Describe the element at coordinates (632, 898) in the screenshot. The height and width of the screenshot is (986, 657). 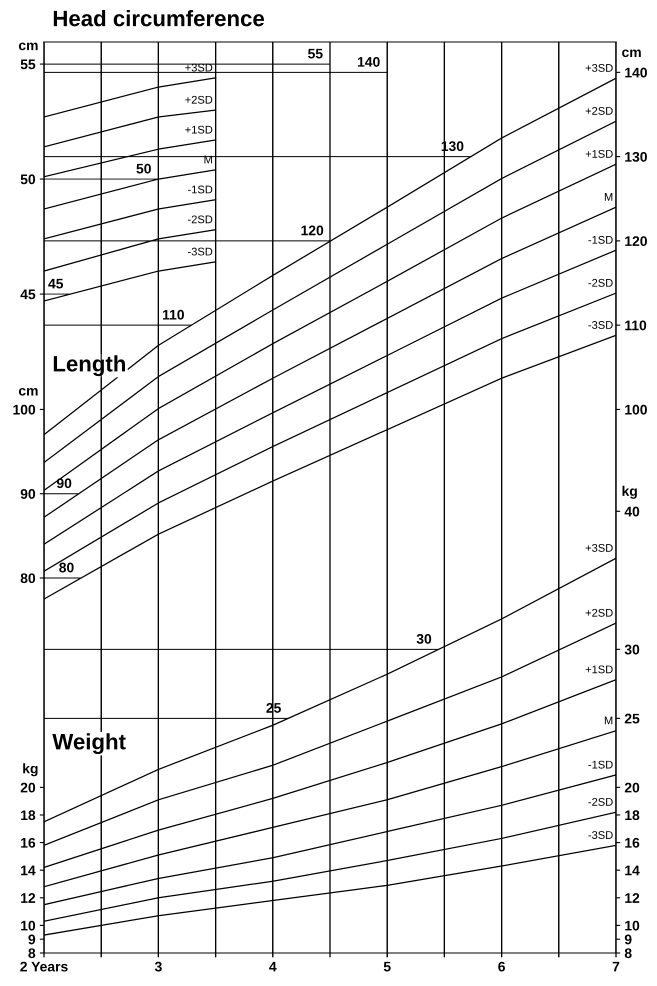
I see `y2-tick-label: 12` at that location.